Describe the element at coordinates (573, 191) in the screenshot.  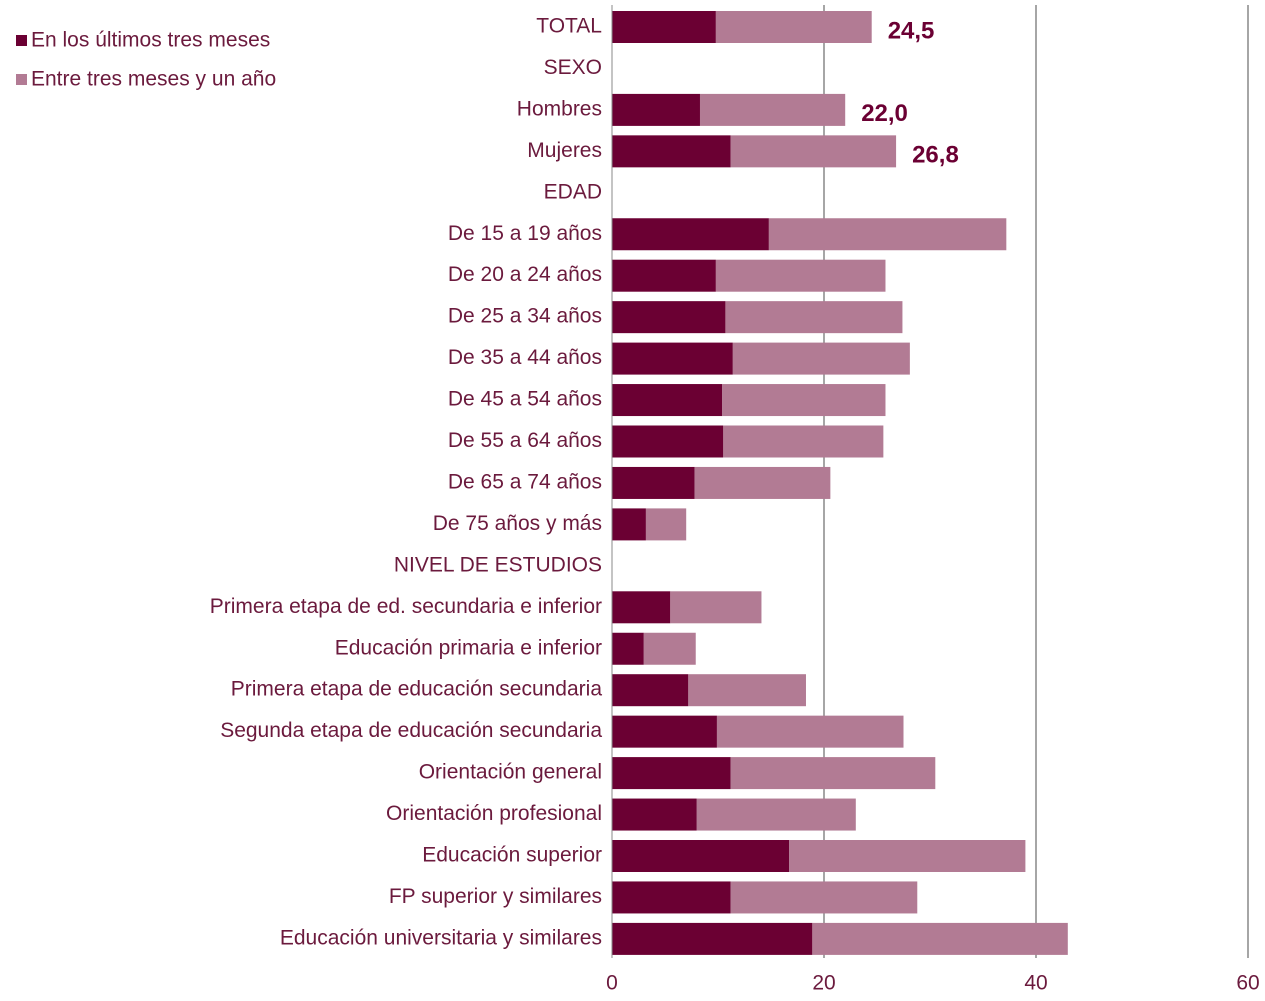
I see `y-tick-label: EDAD` at that location.